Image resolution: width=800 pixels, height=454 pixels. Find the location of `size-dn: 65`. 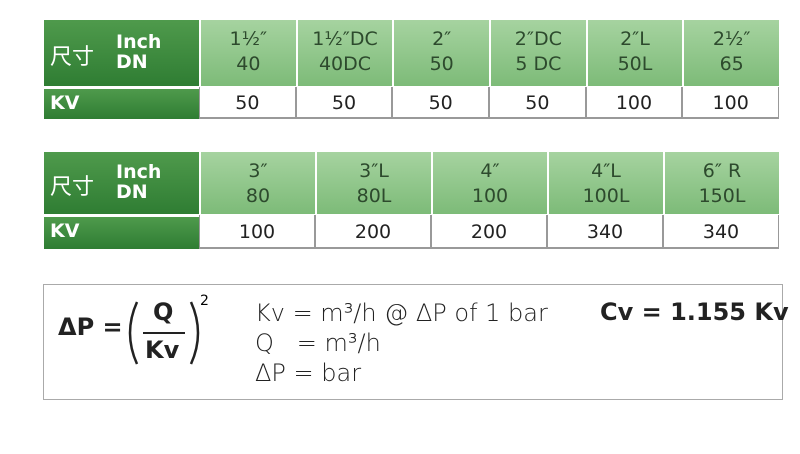

size-dn: 65 is located at coordinates (731, 64).